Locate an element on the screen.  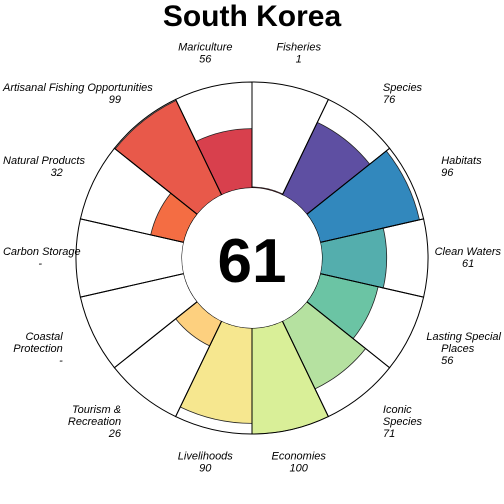
goal-label-coastal-protection: Protection is located at coordinates (38, 349).